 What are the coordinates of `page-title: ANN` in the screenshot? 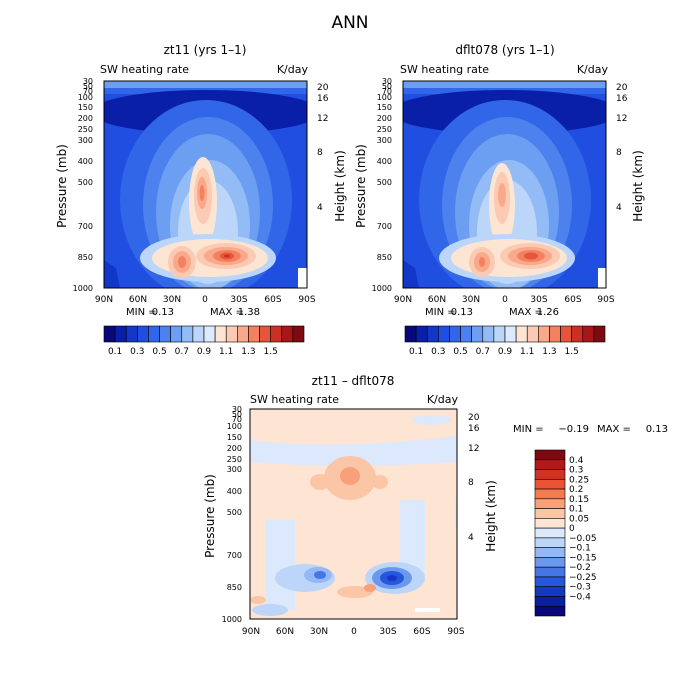 It's located at (349, 23).